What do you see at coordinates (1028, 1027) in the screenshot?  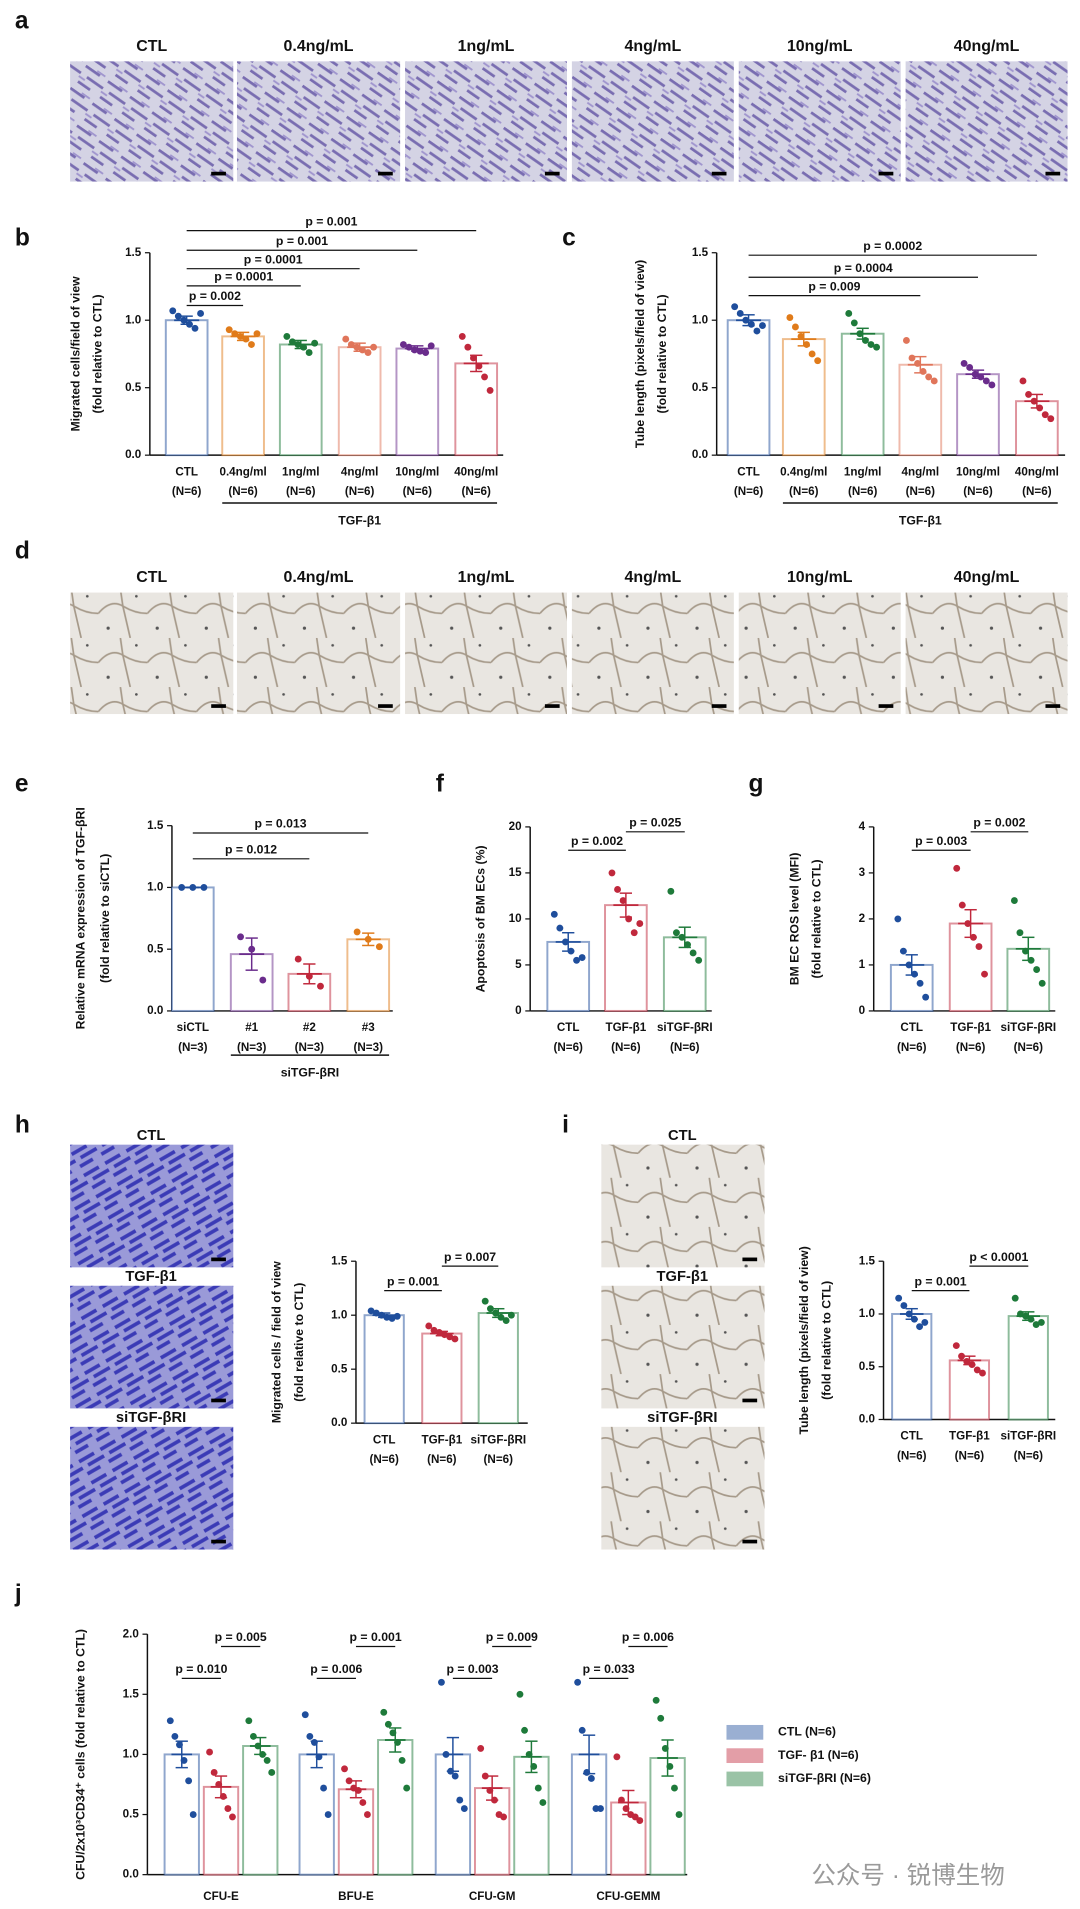 I see `x-tick-label: siTGF-βRI` at bounding box center [1028, 1027].